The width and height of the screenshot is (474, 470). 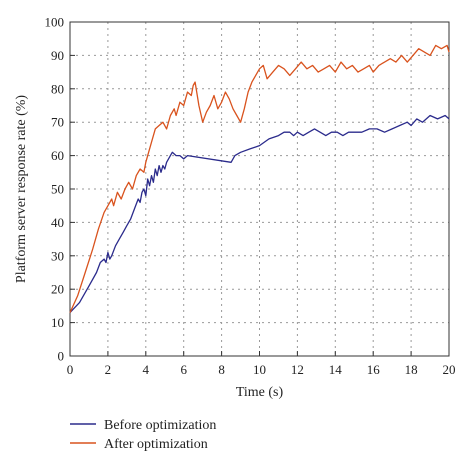 I want to click on y-tick-label: 10, so click(x=57, y=322).